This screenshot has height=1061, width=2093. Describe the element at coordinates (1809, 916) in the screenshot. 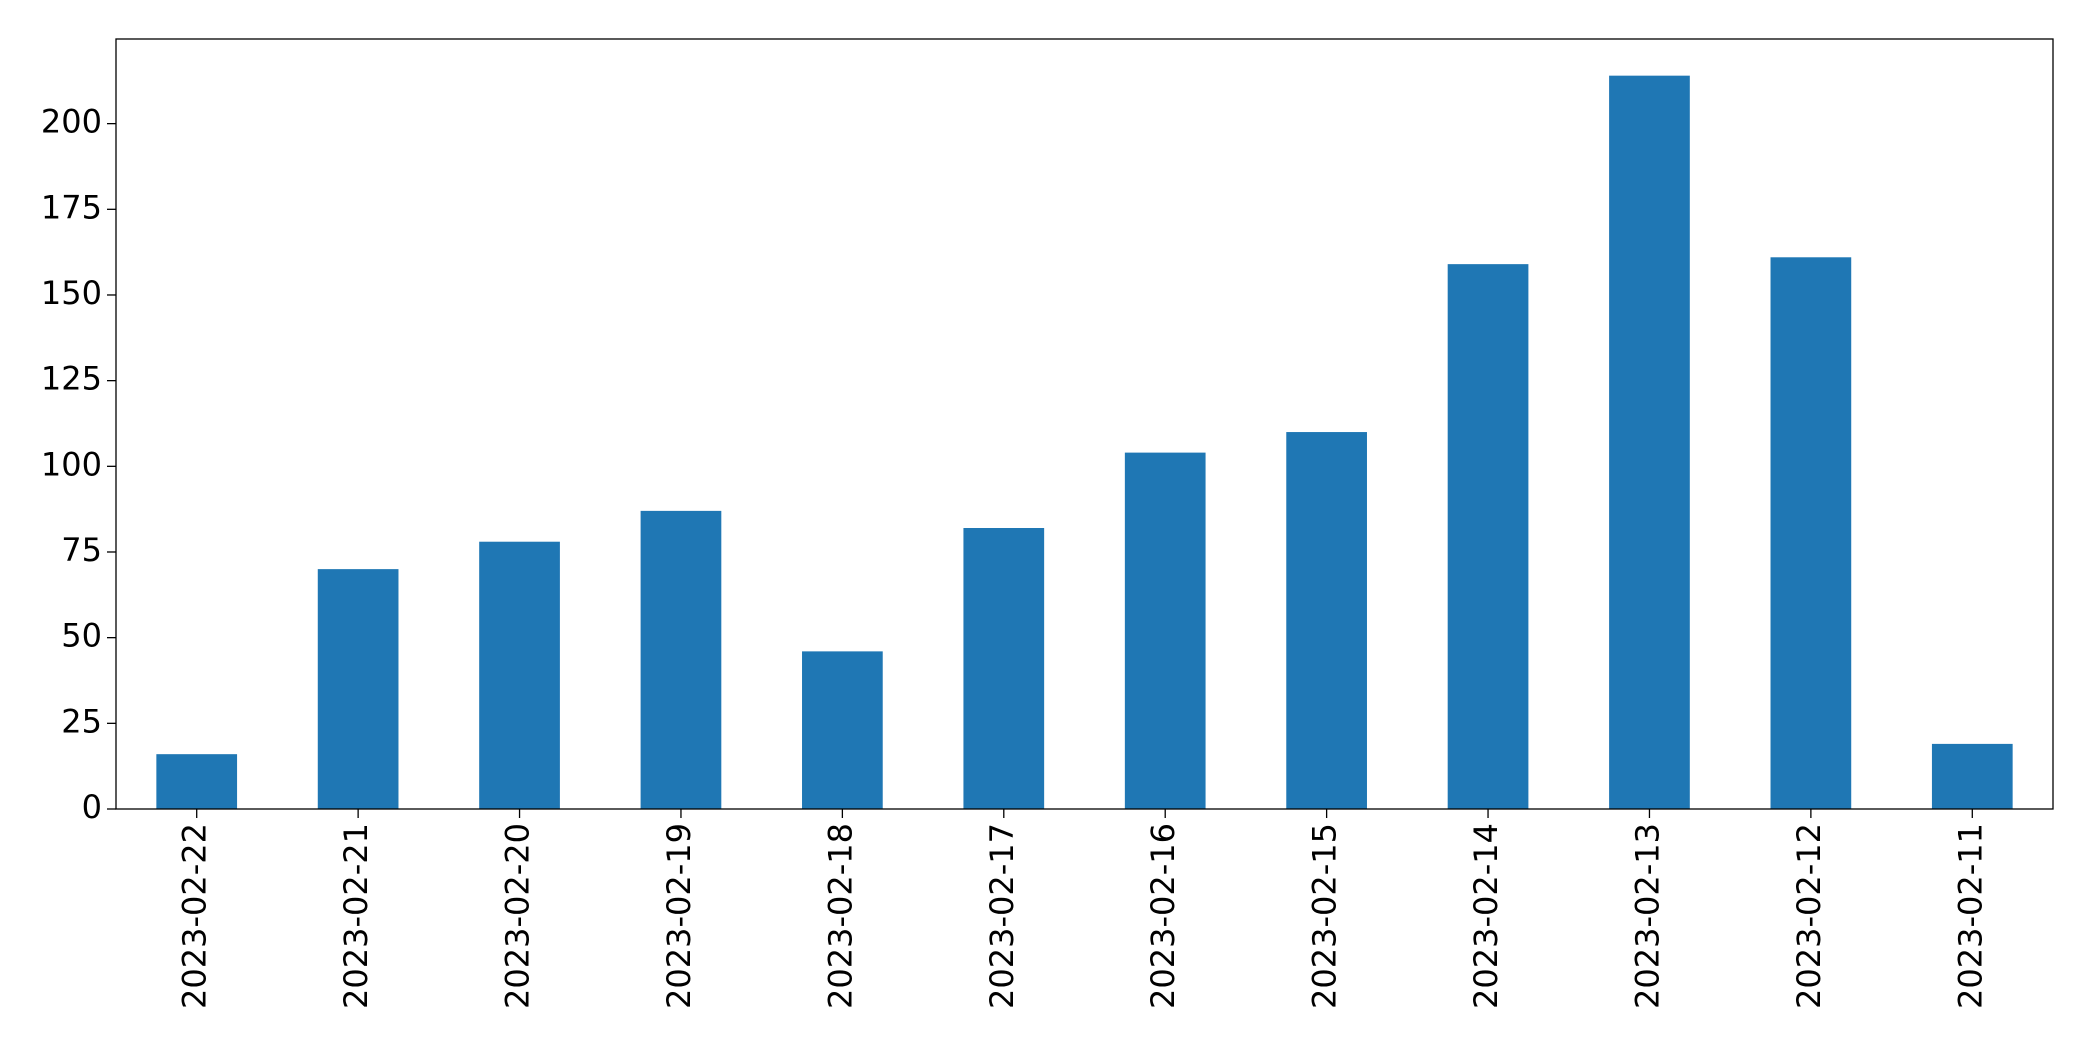

I see `x-tick-label: 2023-02-12` at that location.